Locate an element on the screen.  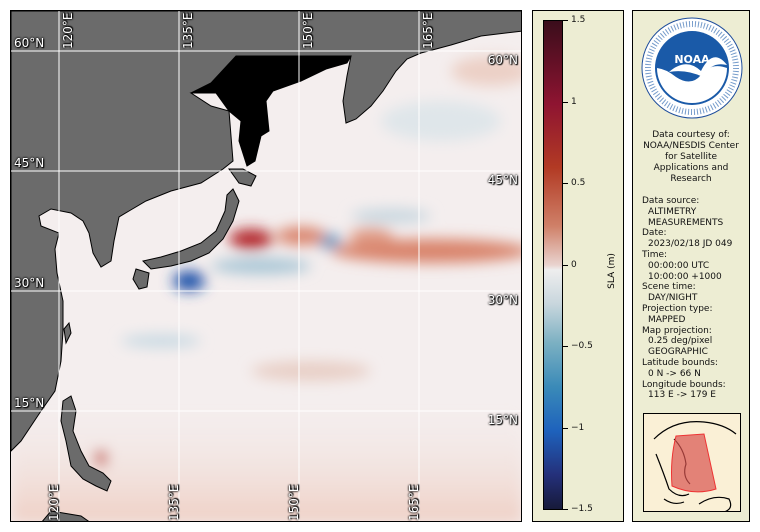
lon-label-top: 150°E is located at coordinates (308, 31).